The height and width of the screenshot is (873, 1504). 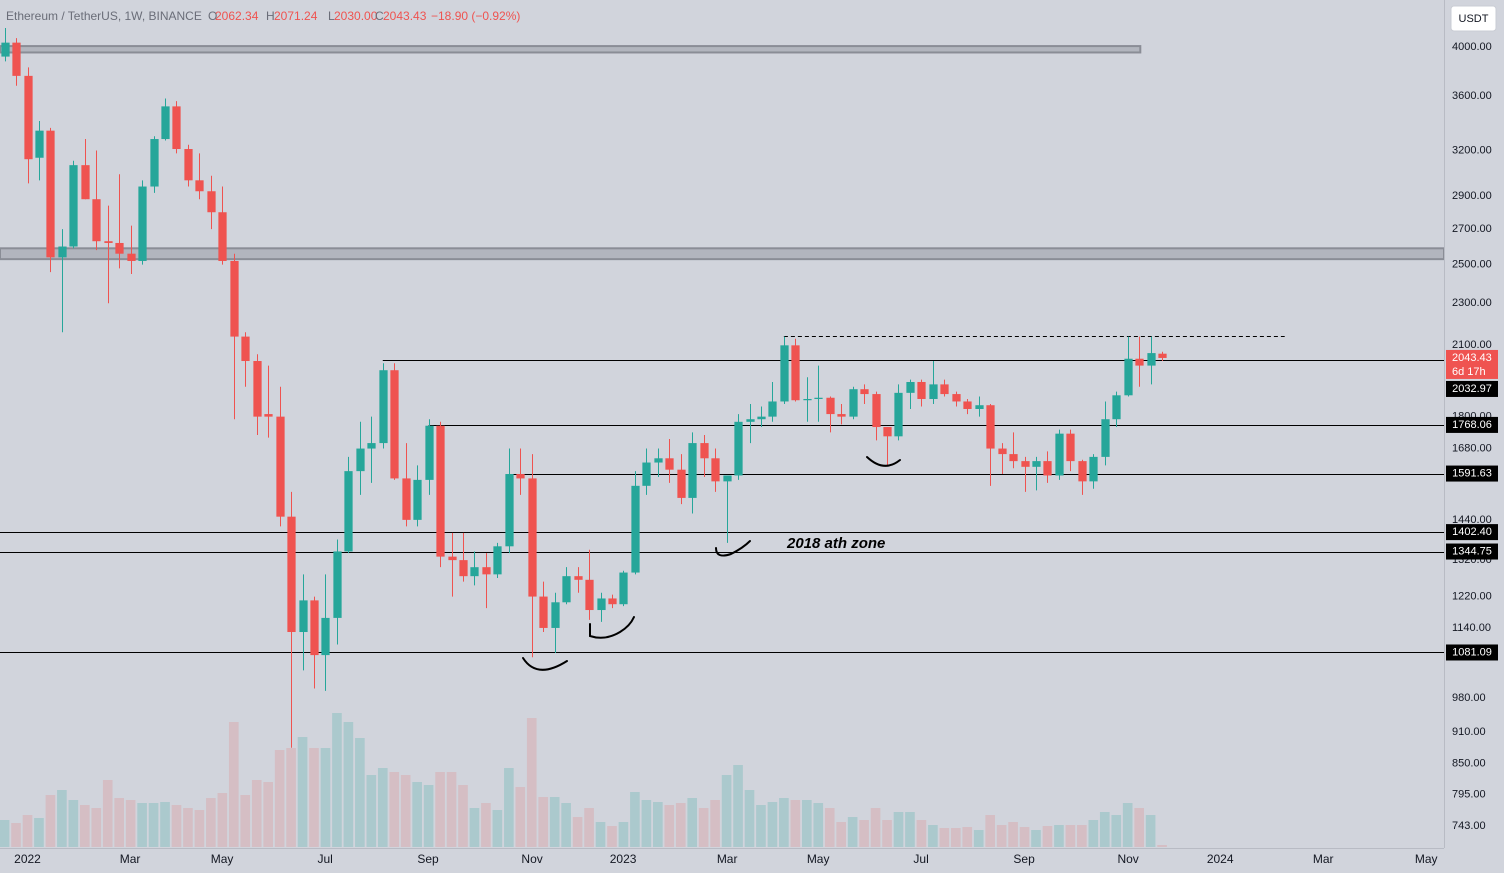 I want to click on currency-button-bg, so click(x=1473, y=18).